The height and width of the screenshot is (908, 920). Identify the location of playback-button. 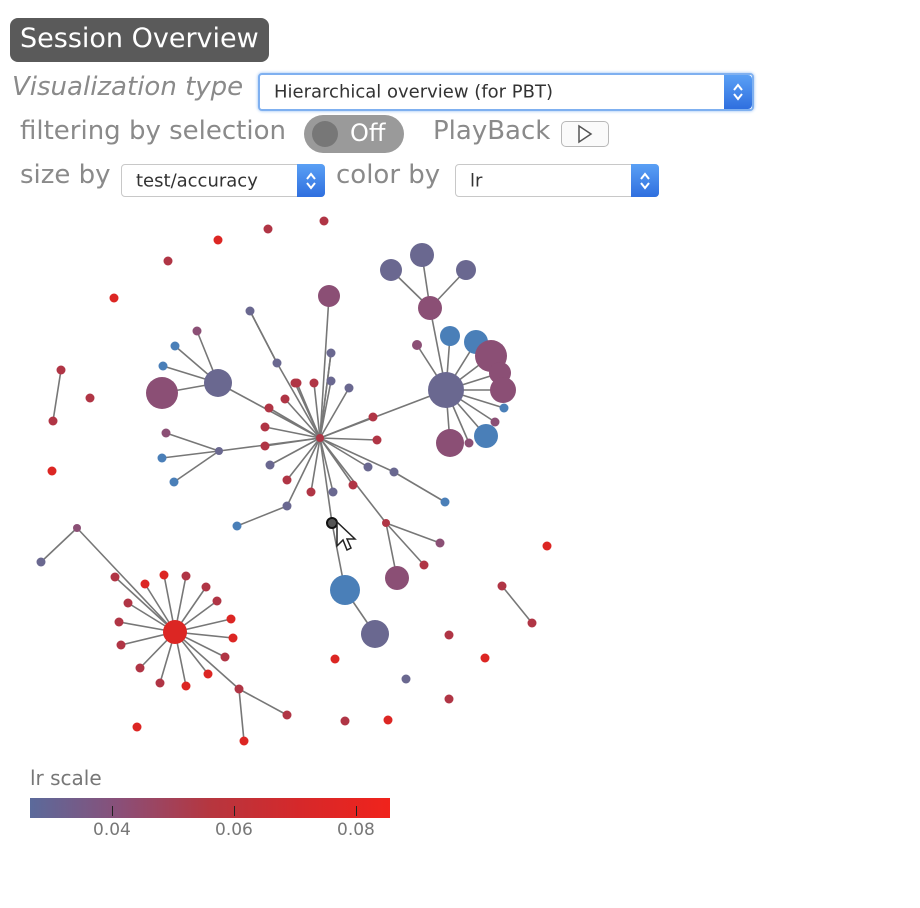
(585, 134).